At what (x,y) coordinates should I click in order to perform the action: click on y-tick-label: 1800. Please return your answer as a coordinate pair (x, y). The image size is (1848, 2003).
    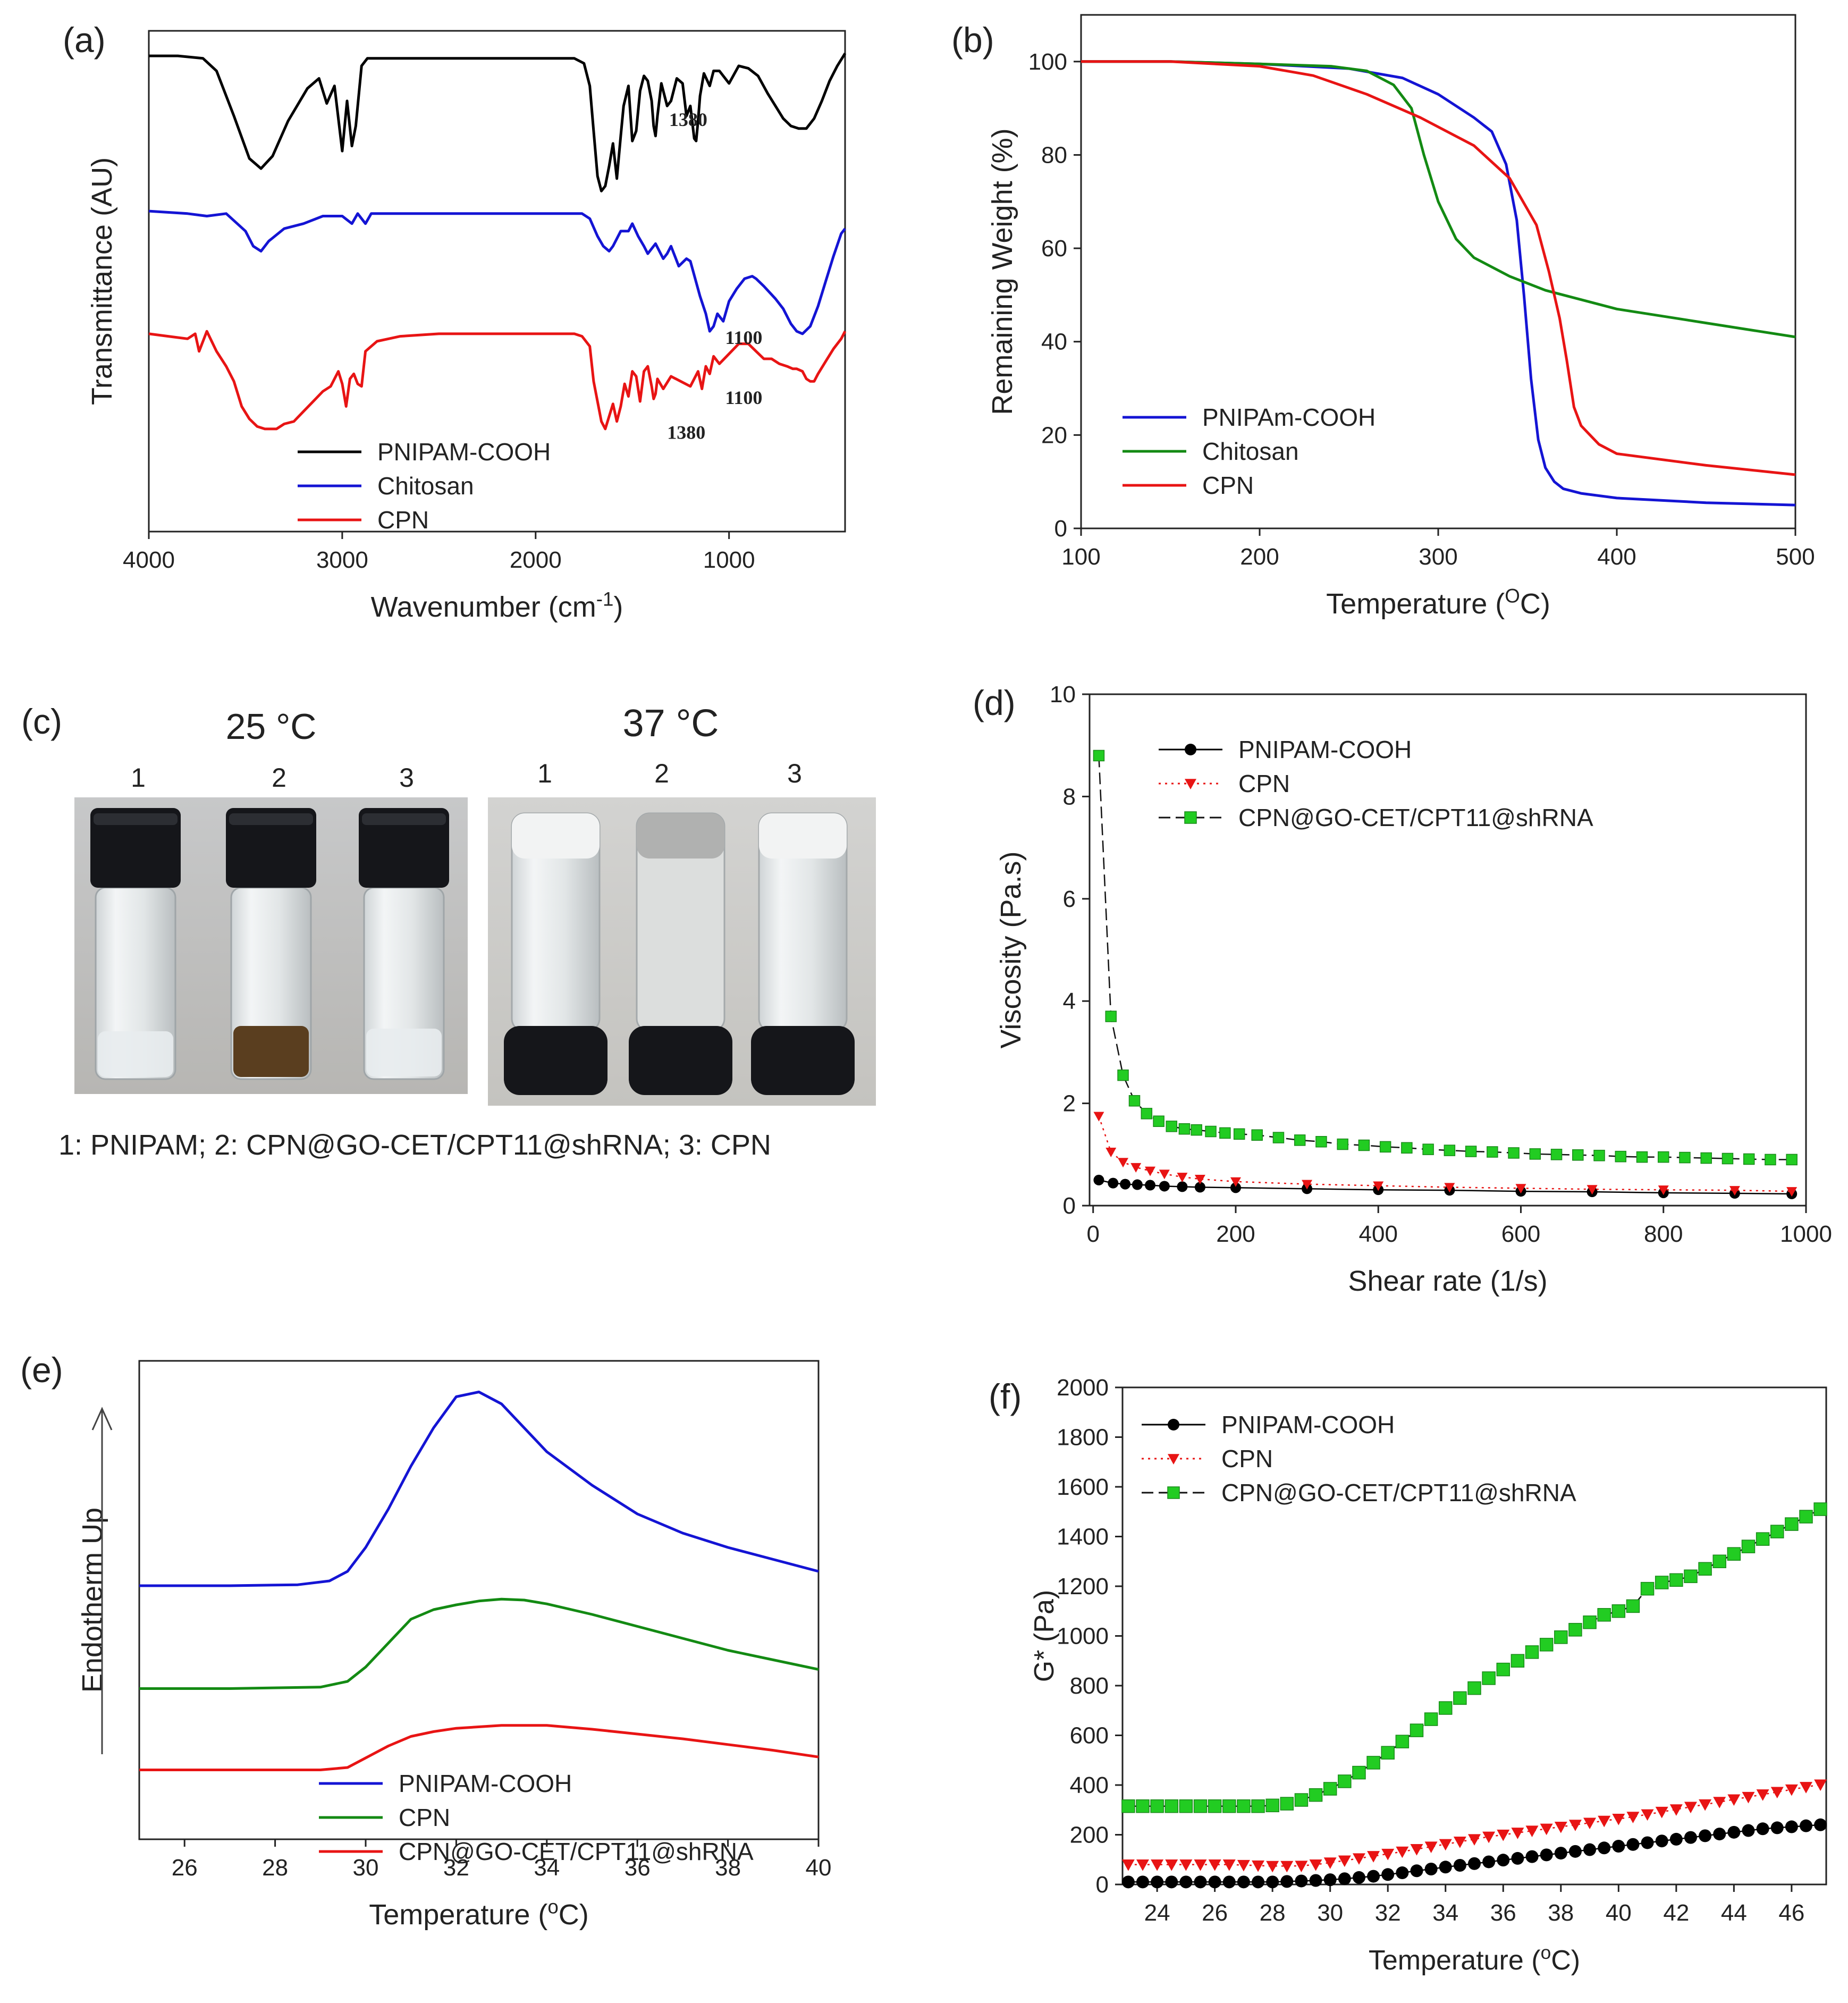
    Looking at the image, I should click on (1083, 1438).